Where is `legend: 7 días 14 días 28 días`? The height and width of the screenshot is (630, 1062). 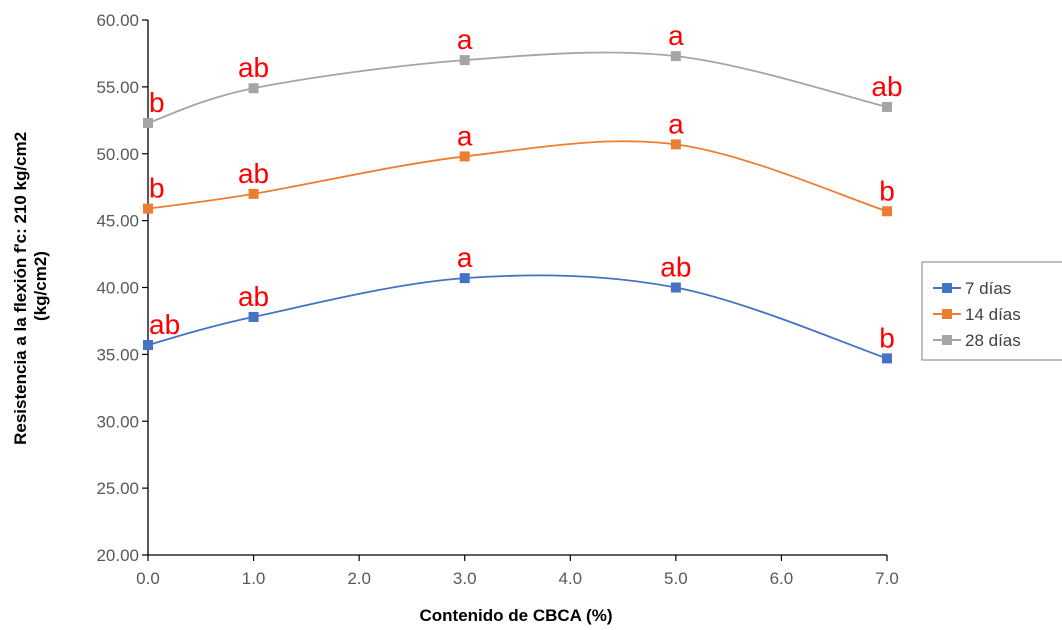 legend: 7 días 14 días 28 días is located at coordinates (991, 311).